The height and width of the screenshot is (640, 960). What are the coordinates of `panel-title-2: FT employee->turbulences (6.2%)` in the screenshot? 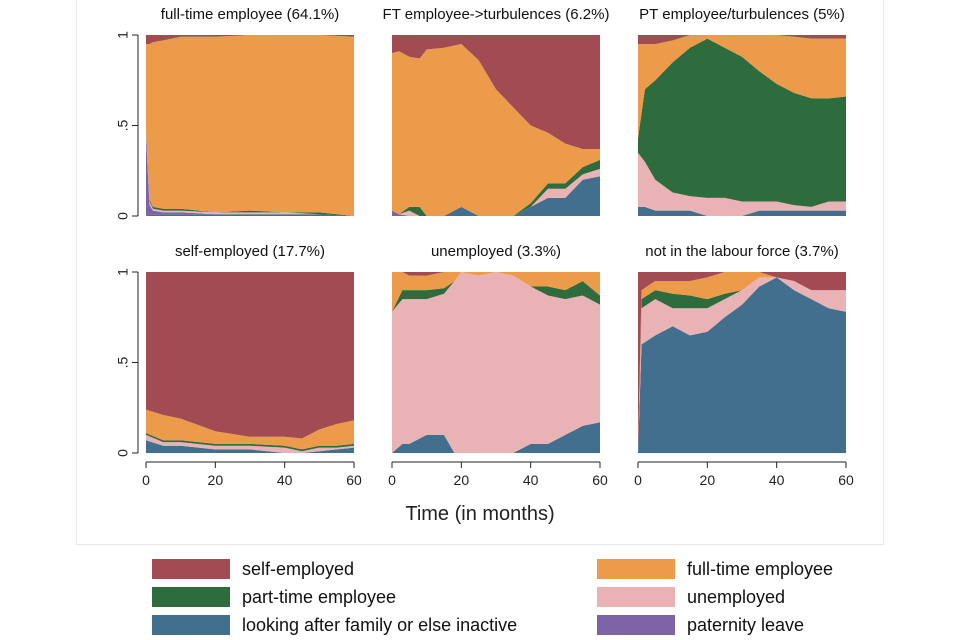 It's located at (496, 14).